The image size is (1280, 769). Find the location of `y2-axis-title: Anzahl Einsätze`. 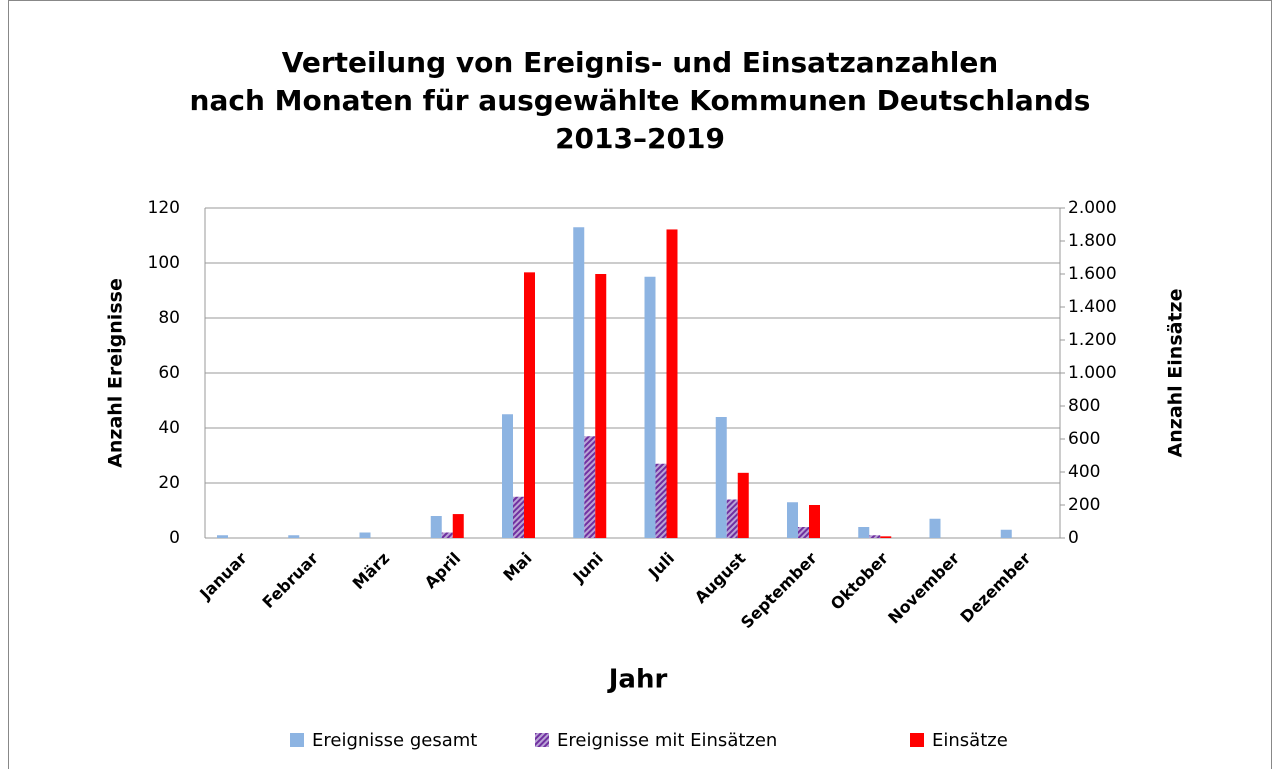

y2-axis-title: Anzahl Einsätze is located at coordinates (1176, 373).